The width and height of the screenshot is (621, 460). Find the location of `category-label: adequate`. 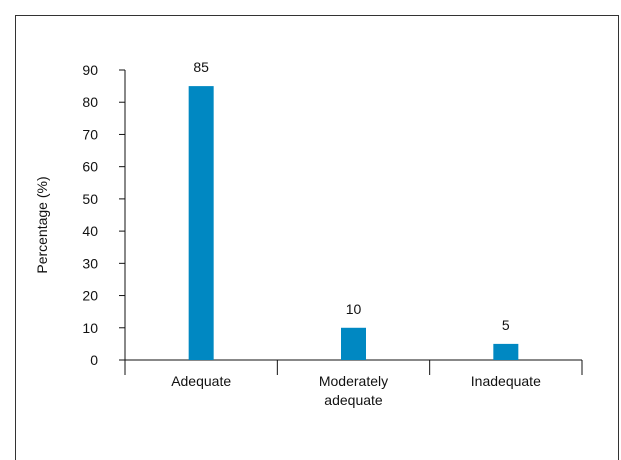

category-label: adequate is located at coordinates (353, 400).